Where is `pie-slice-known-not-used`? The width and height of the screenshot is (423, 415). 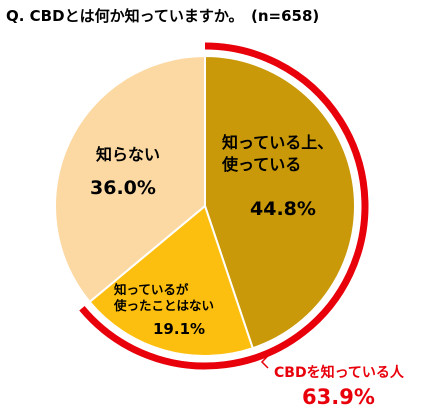
pie-slice-known-not-used is located at coordinates (171, 281).